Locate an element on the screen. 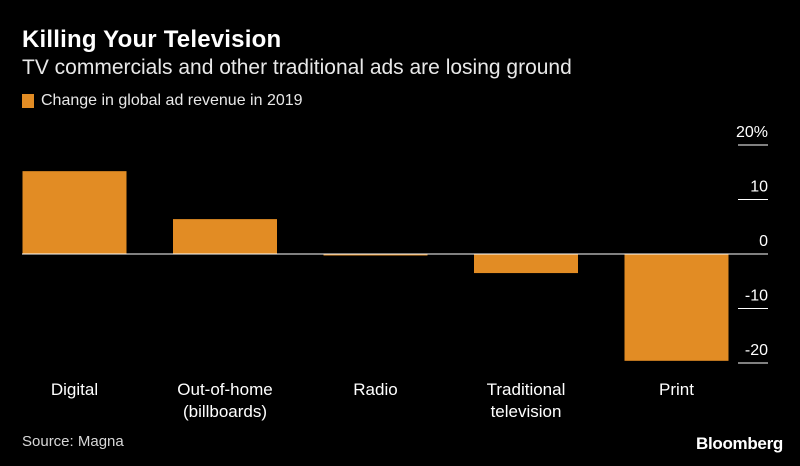 This screenshot has height=466, width=800. y-tick-label-1: 10 is located at coordinates (759, 187).